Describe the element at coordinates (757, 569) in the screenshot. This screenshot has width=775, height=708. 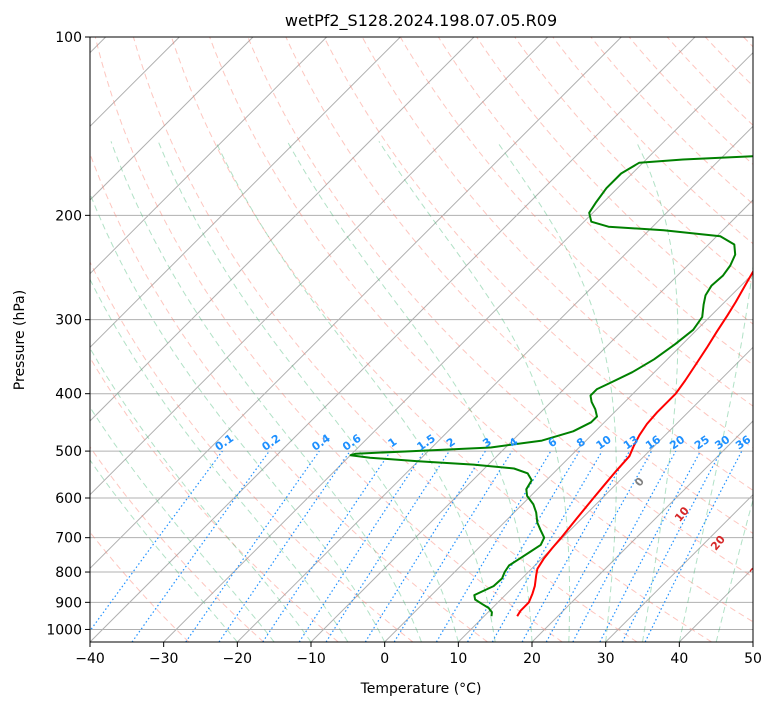
I see `moist-adiabat-label: 30` at that location.